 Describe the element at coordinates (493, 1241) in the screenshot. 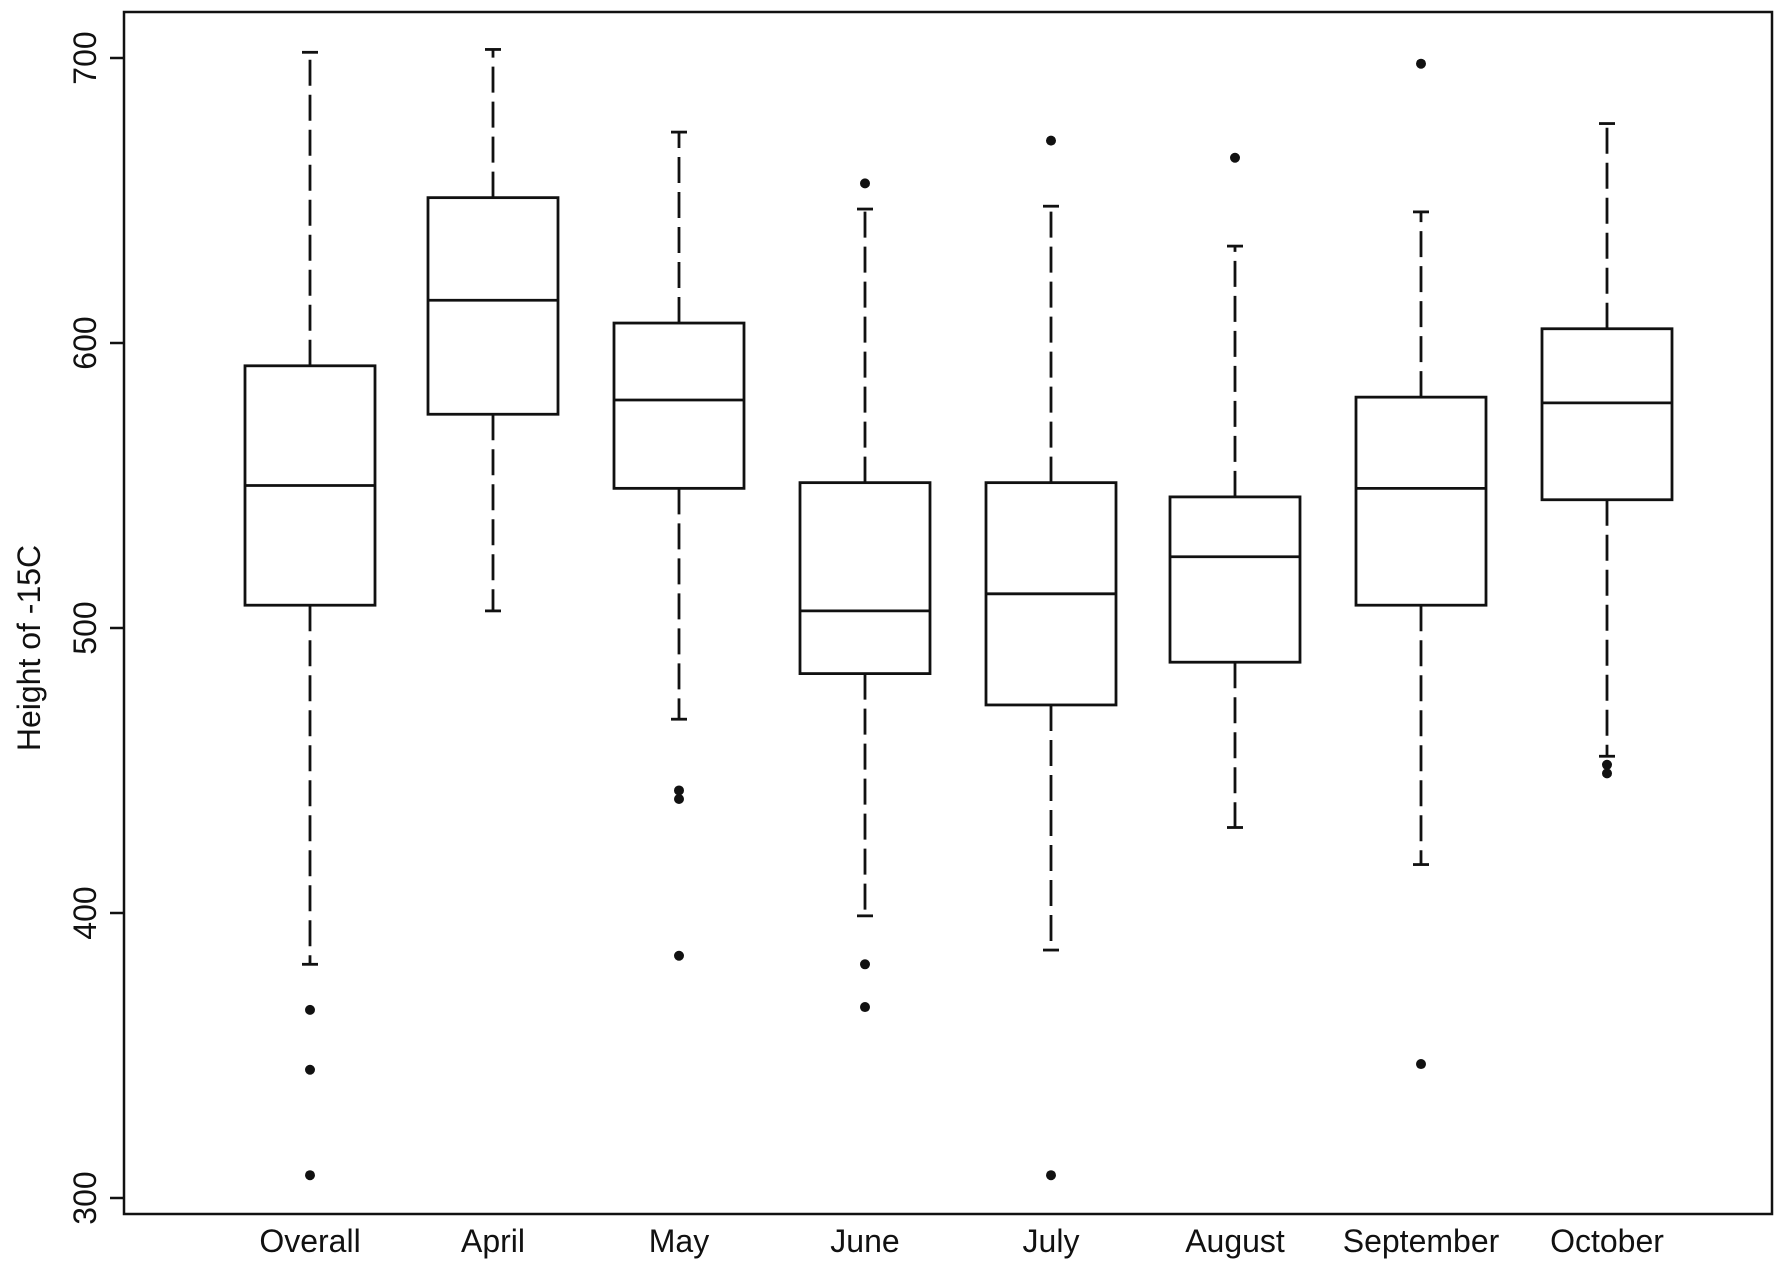

I see `x-category-label: April` at that location.